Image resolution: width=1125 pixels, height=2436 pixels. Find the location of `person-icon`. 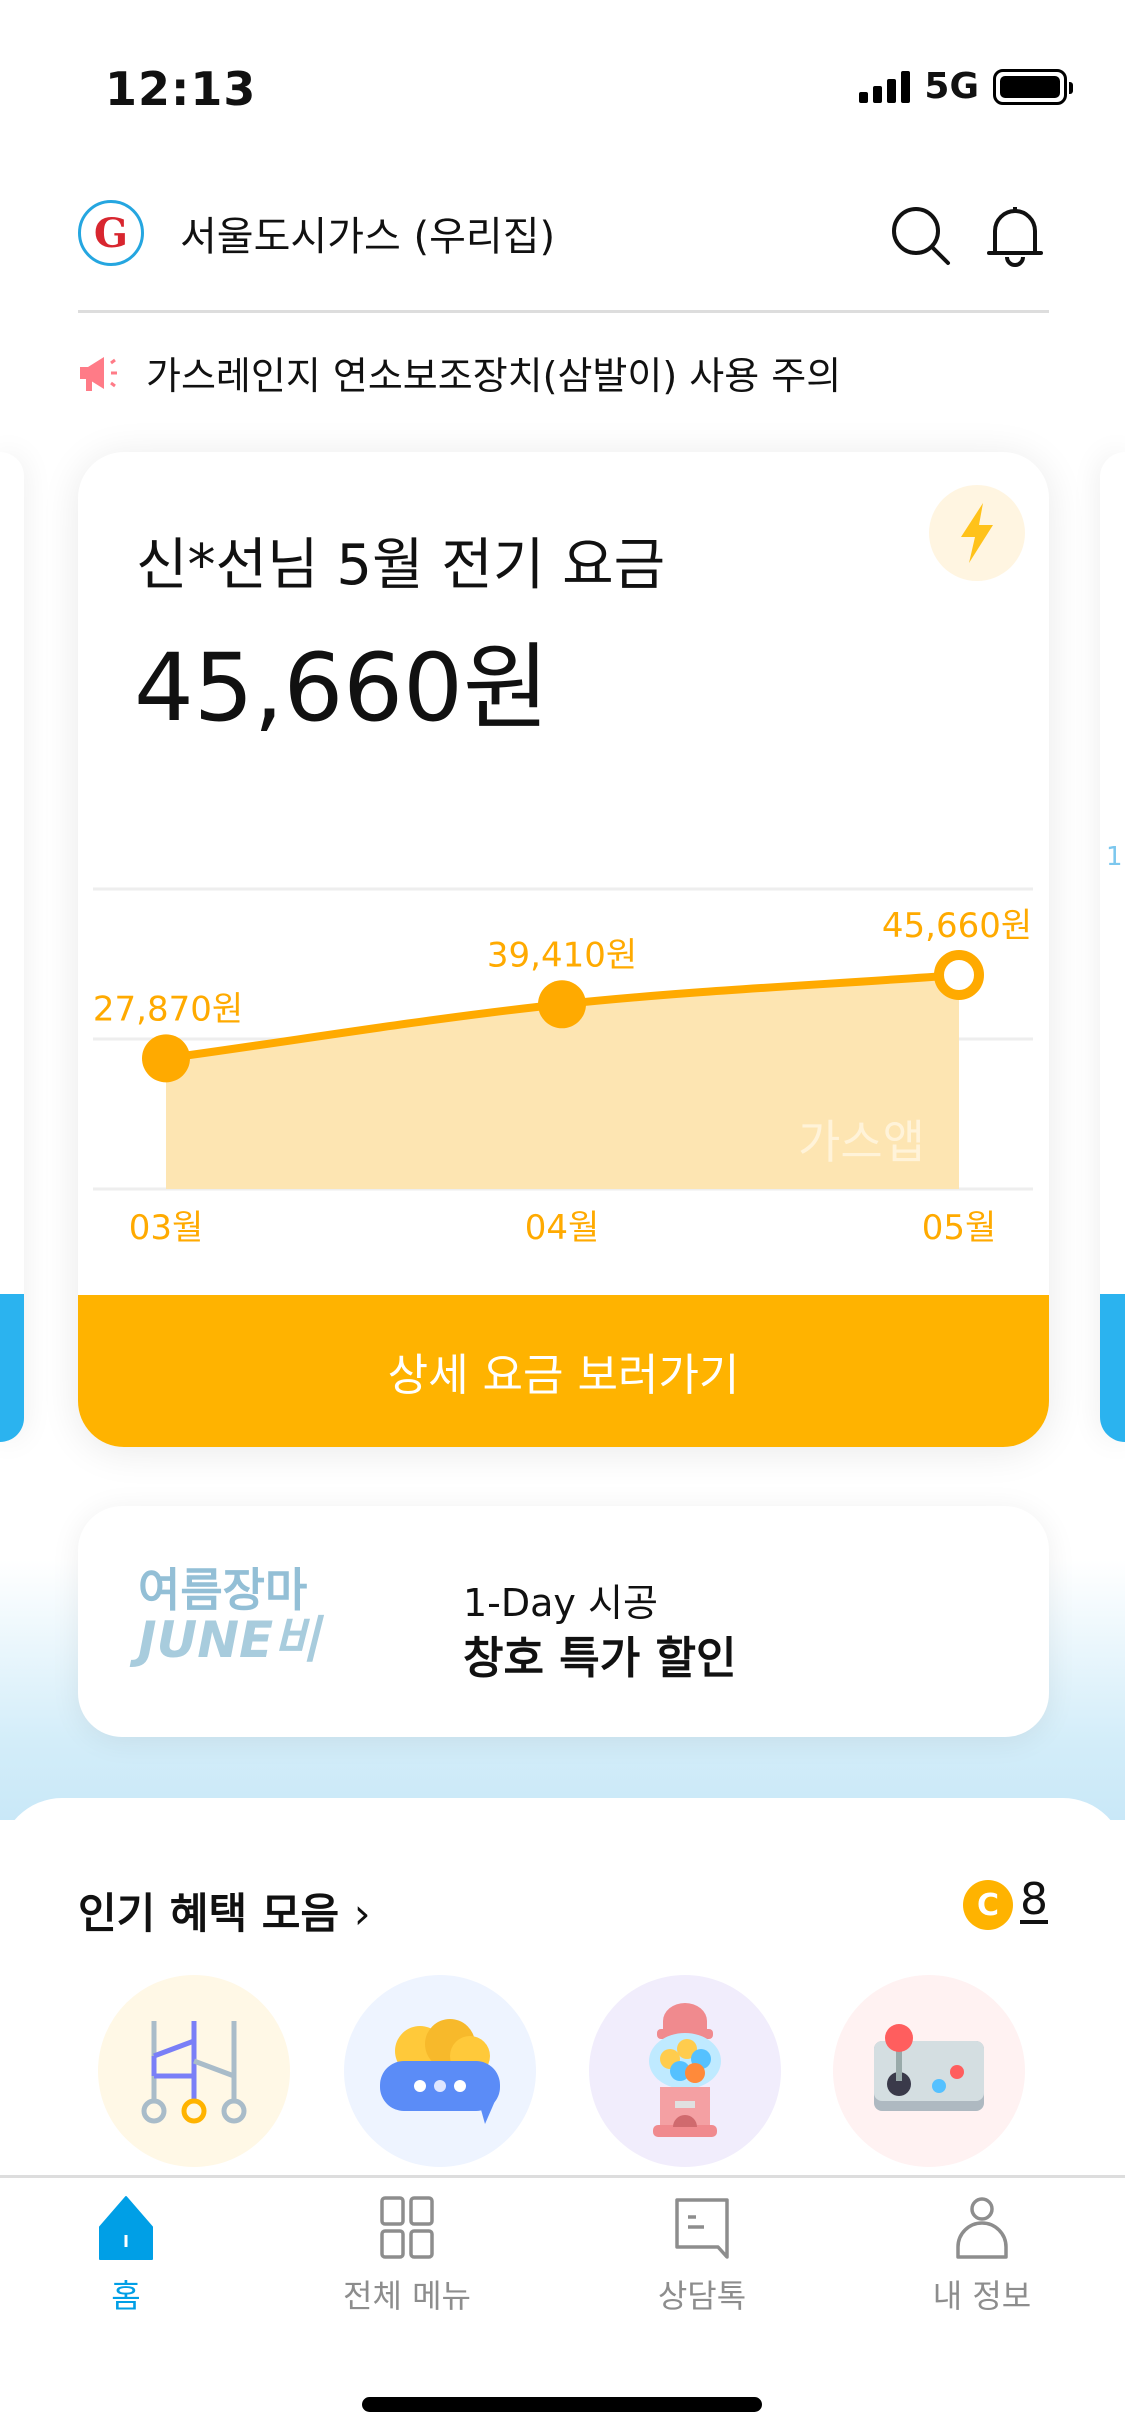

person-icon is located at coordinates (982, 2228).